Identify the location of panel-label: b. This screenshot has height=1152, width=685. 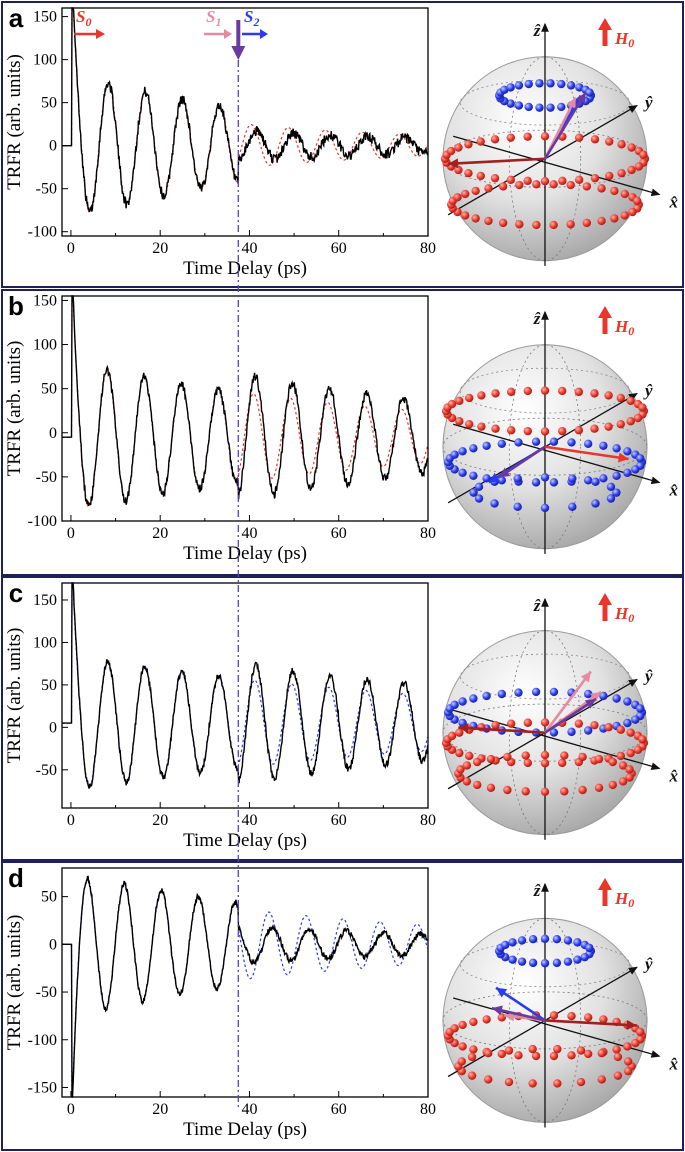
(16, 306).